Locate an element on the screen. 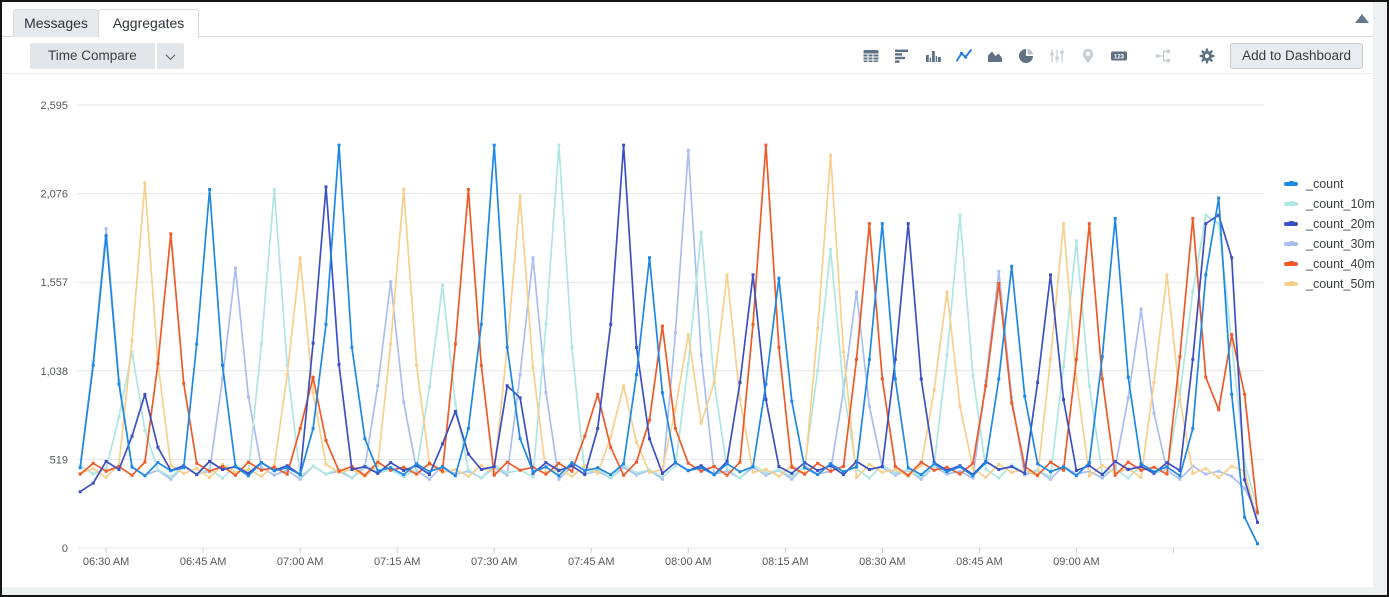 The height and width of the screenshot is (597, 1389). collapse-panel-arrow-icon is located at coordinates (1362, 18).